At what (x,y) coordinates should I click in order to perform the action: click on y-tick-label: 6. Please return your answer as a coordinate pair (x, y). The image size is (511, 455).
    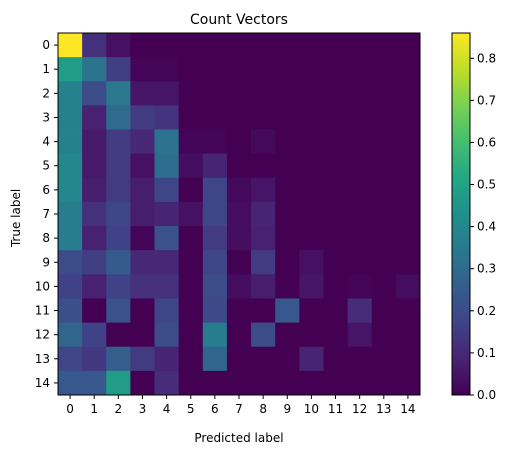
    Looking at the image, I should click on (46, 190).